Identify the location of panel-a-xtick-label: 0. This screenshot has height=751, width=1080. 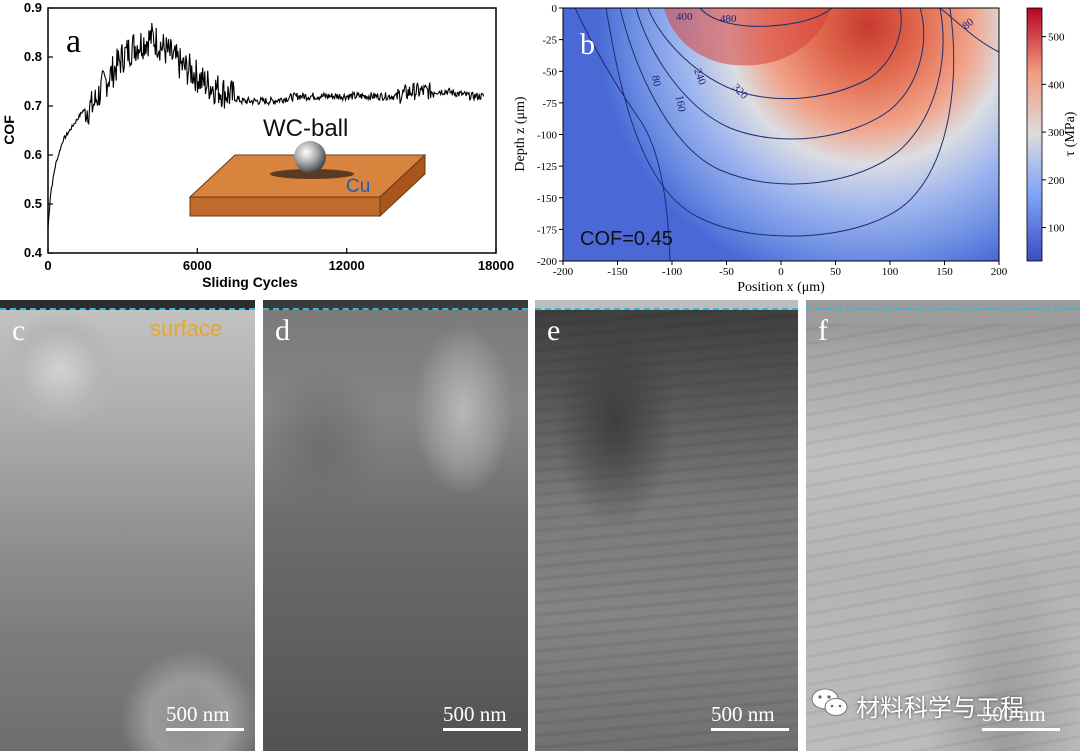
(47, 265).